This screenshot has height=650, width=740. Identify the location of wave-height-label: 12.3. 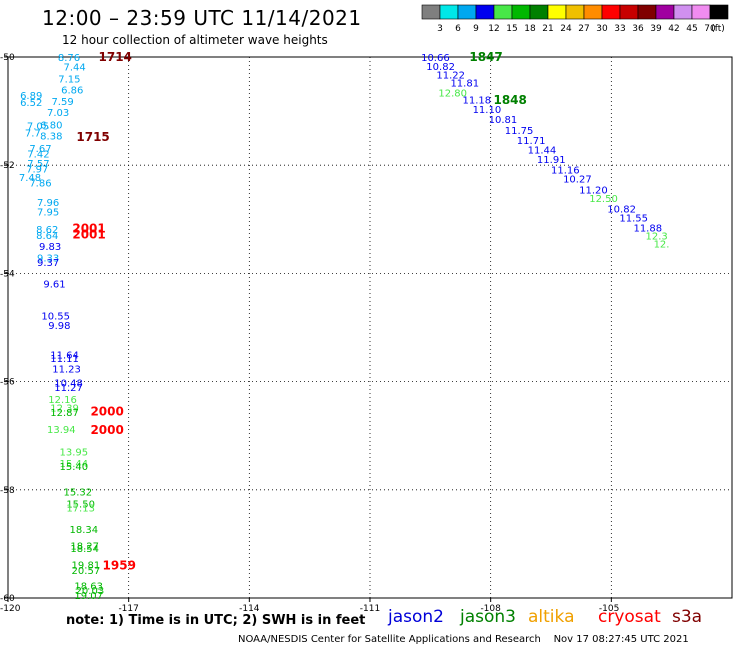
(657, 237).